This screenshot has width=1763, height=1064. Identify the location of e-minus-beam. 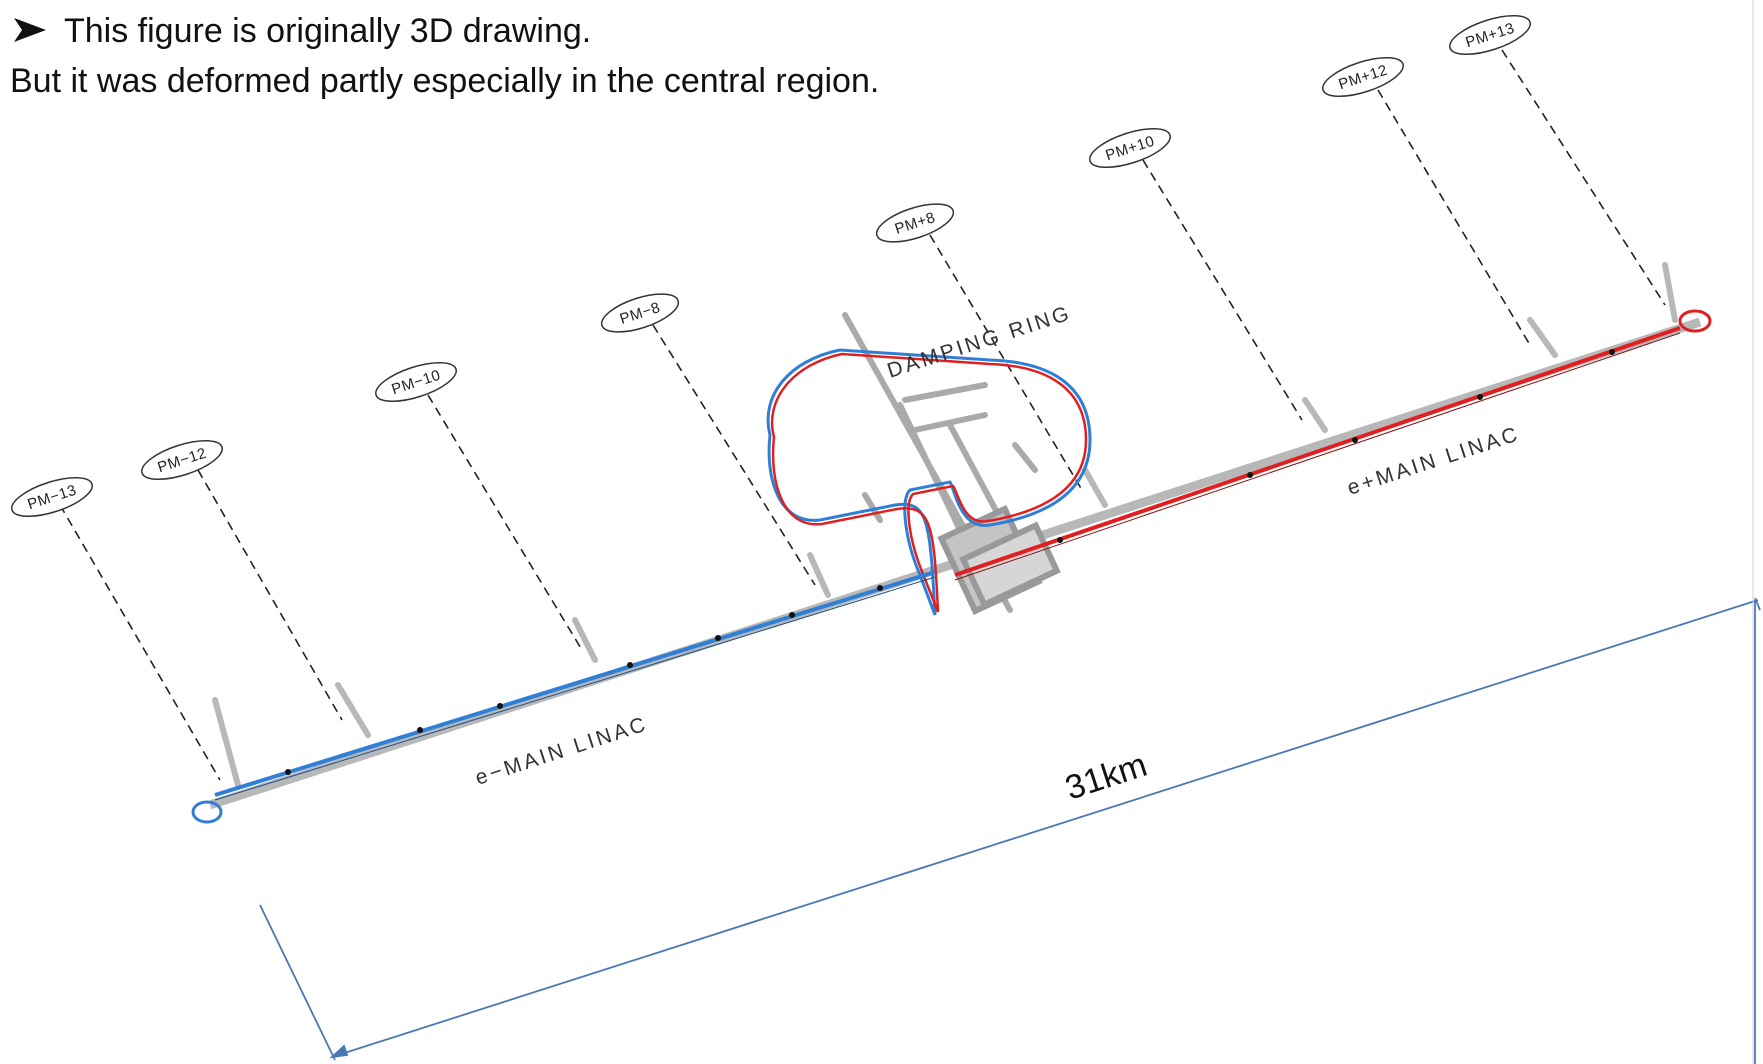
(563, 697).